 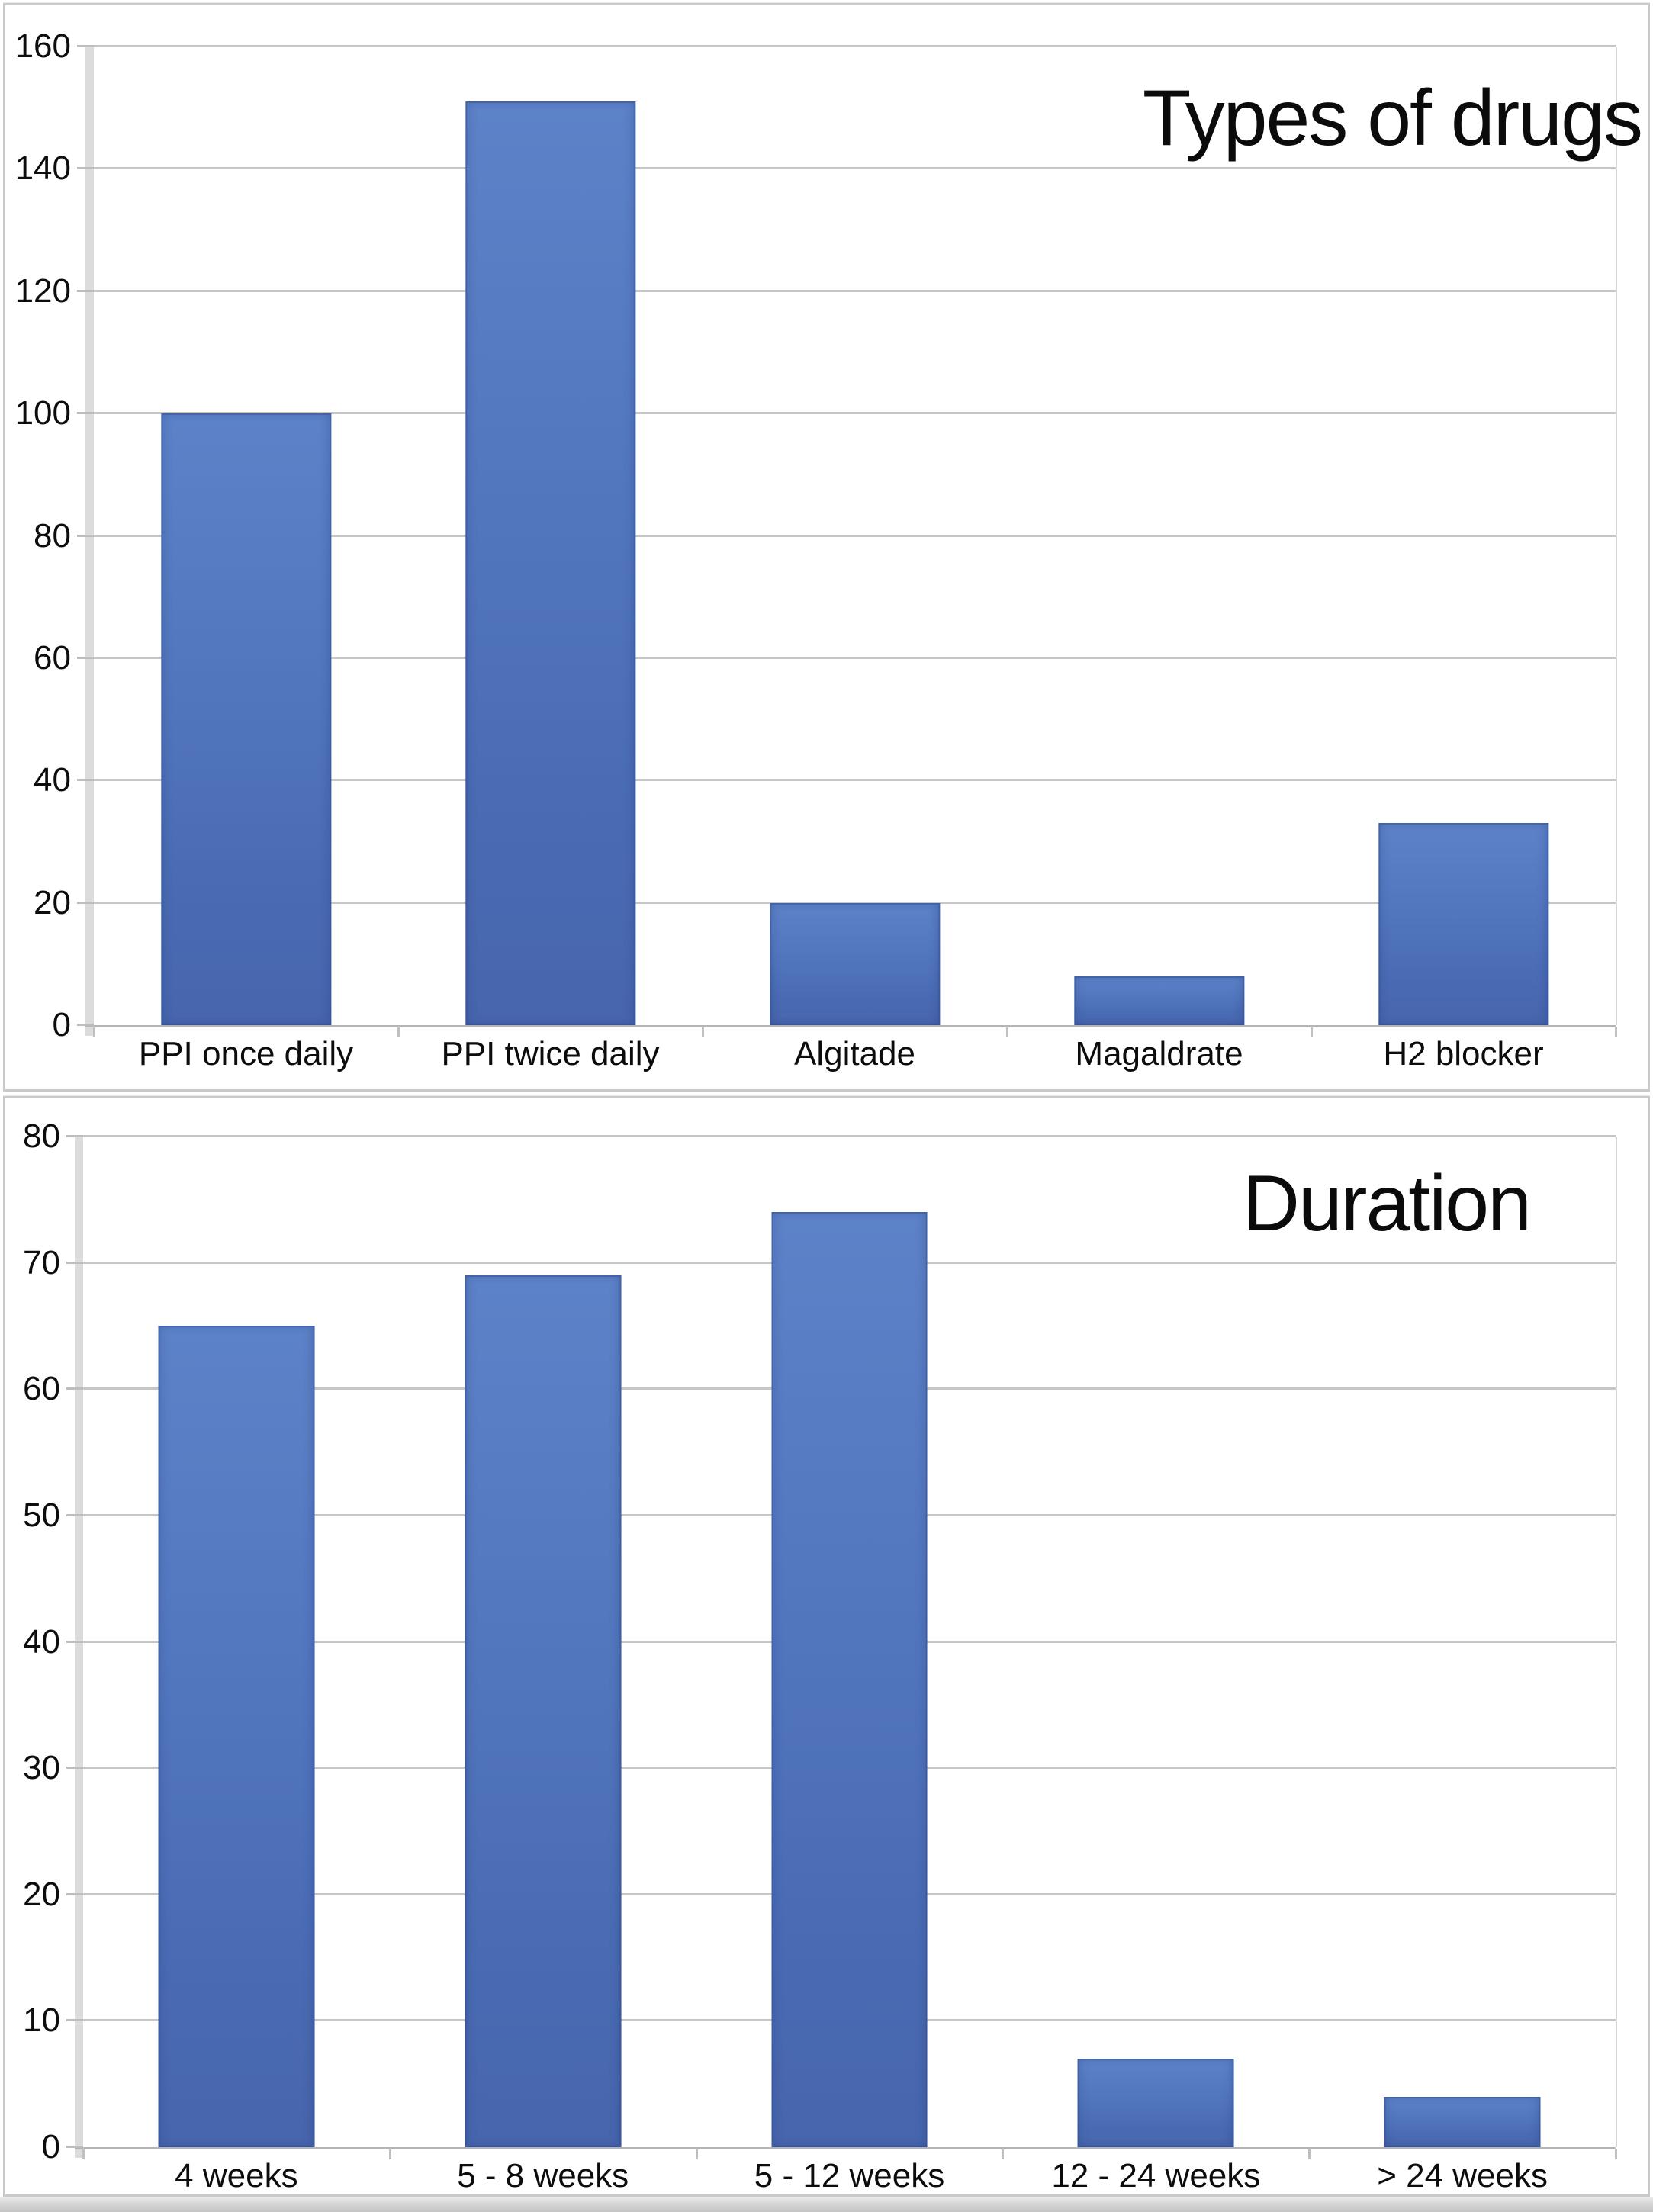 What do you see at coordinates (550, 563) in the screenshot?
I see `bar-ppi-twice-daily` at bounding box center [550, 563].